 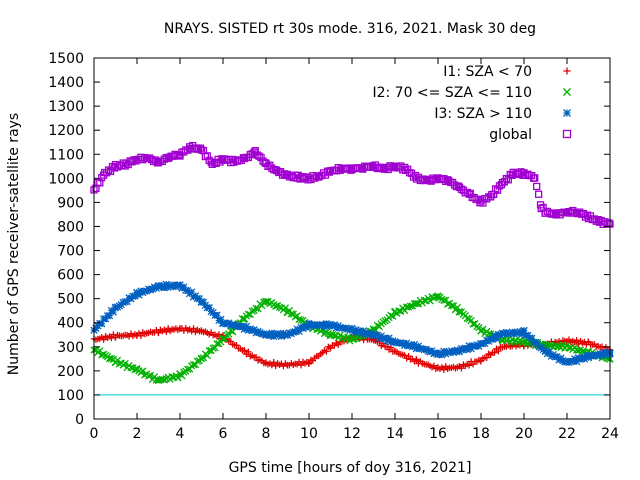 I want to click on legend-label: I2: 70 <= SZA <= 110, so click(x=452, y=93).